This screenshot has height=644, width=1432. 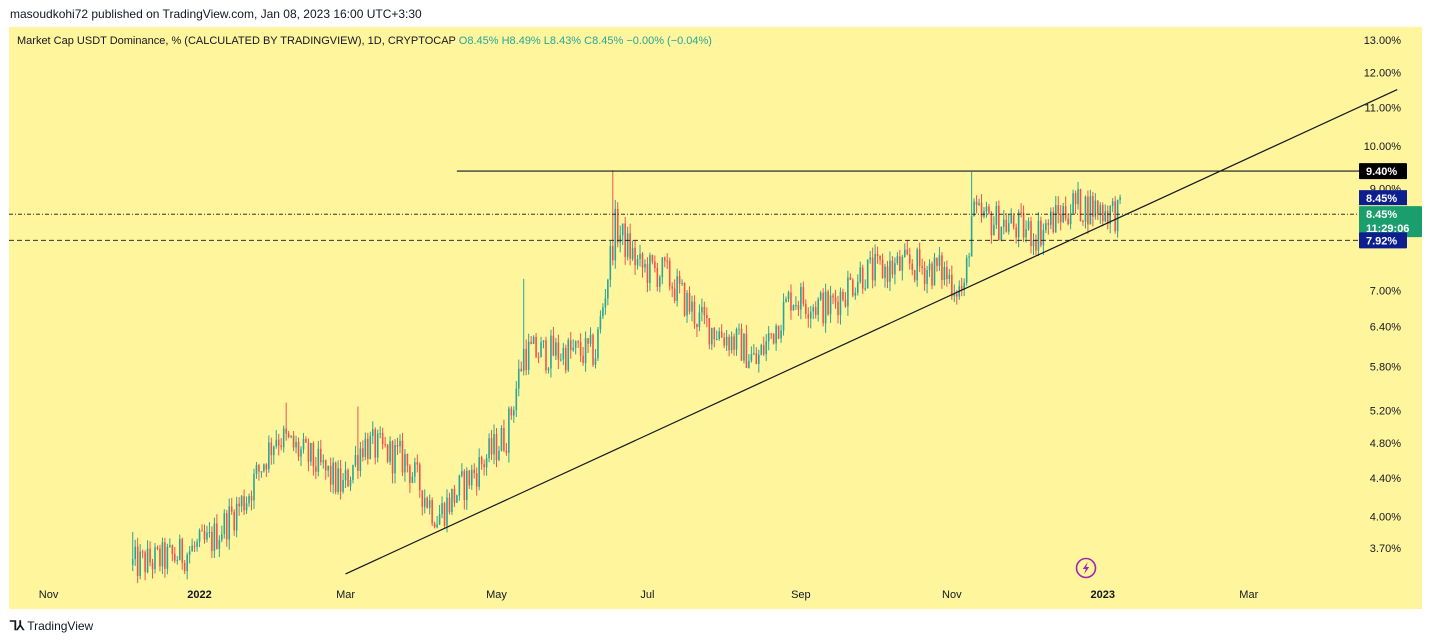 What do you see at coordinates (1390, 206) in the screenshot?
I see `price-tags-group: 9.40% 8.45% 8.45% 11:29:067.92%` at bounding box center [1390, 206].